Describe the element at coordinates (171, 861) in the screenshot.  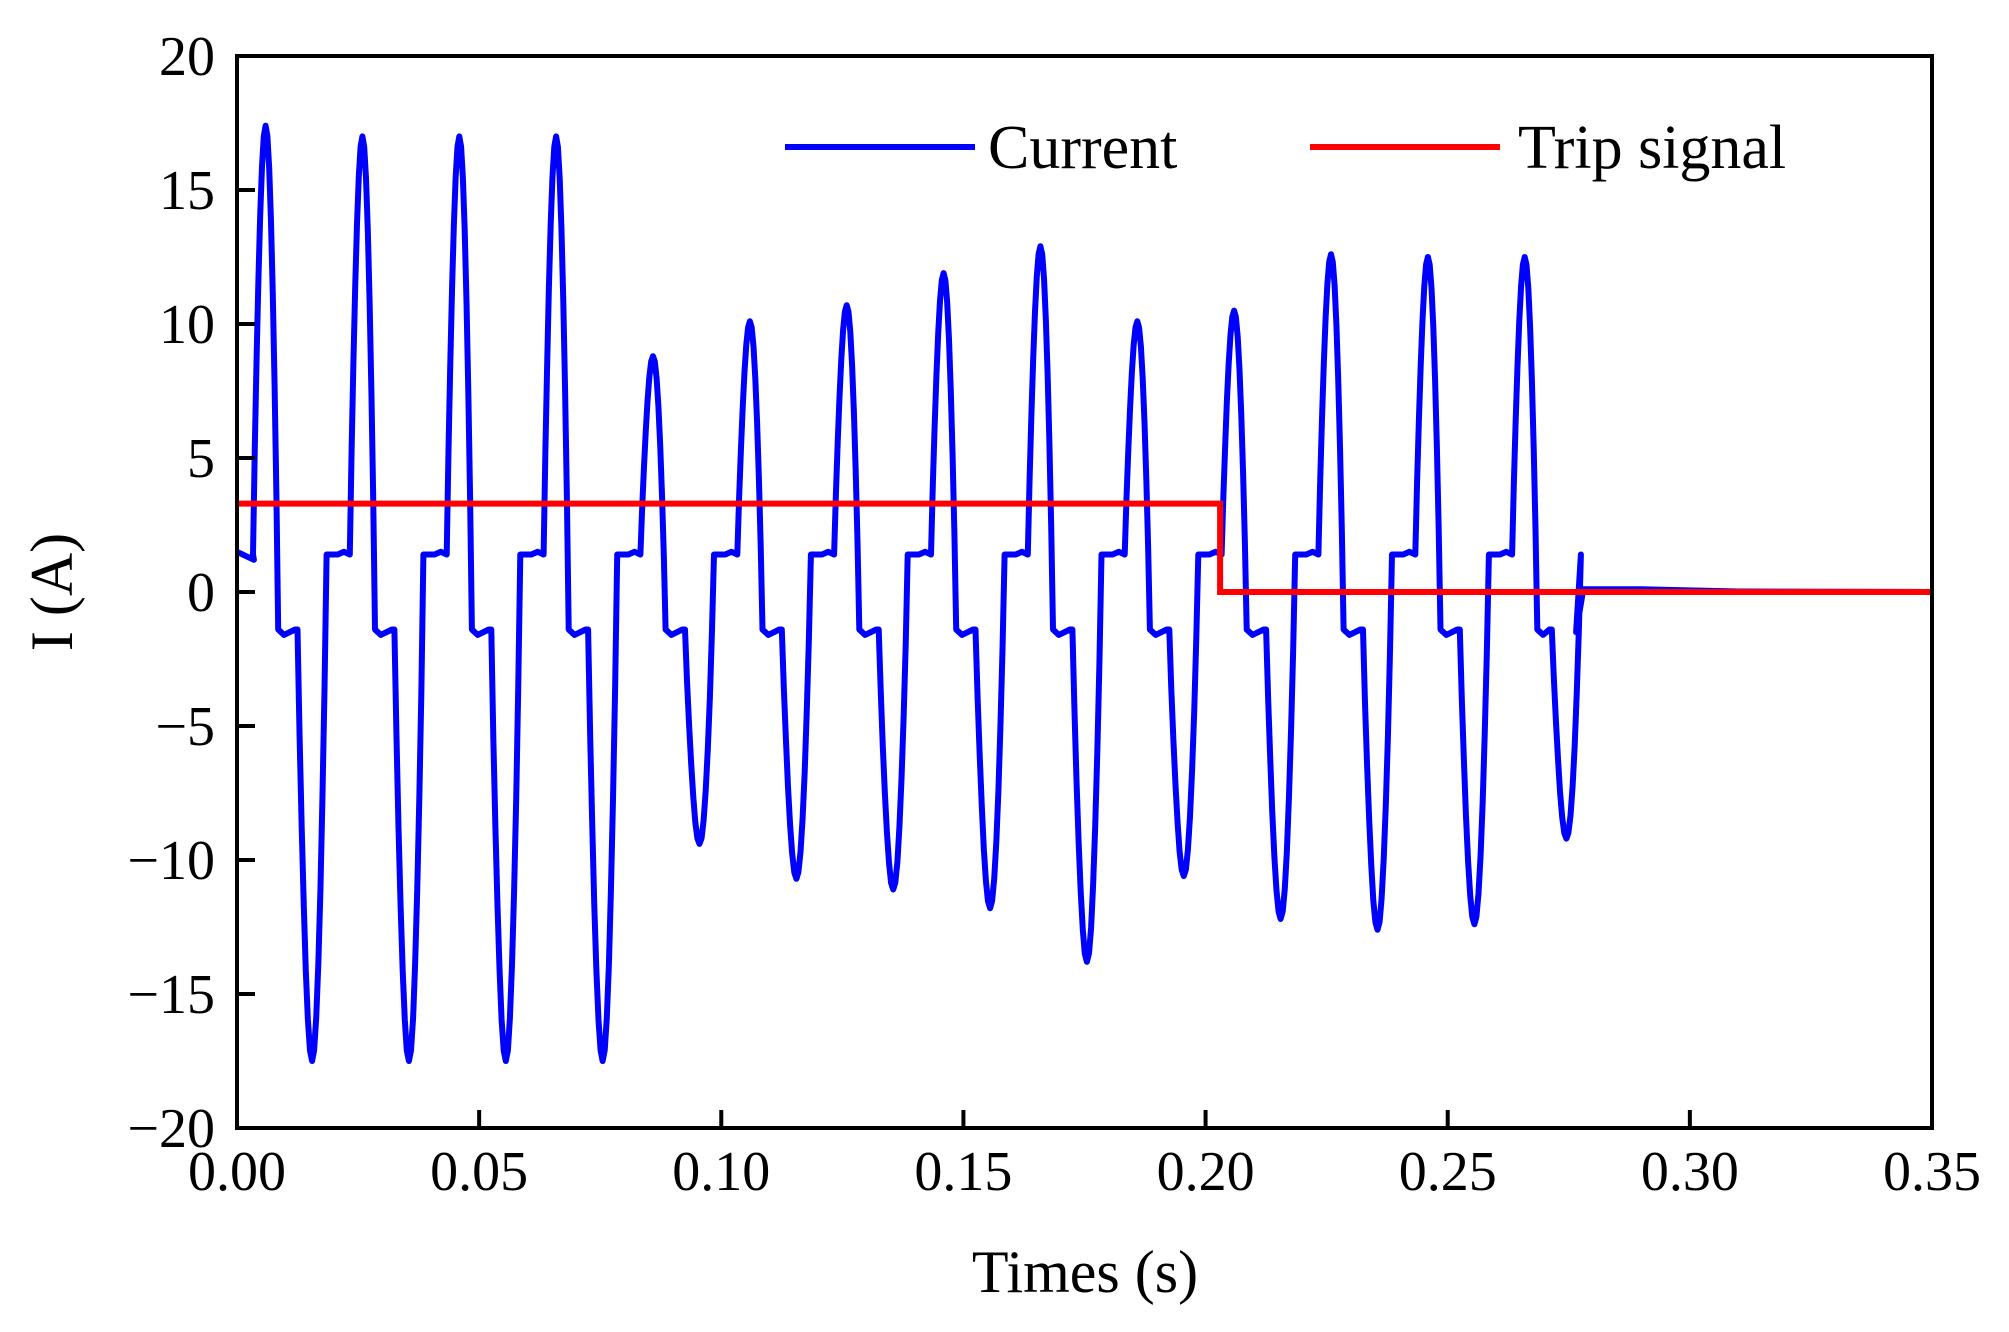
I see `y-tick-label: −10` at that location.